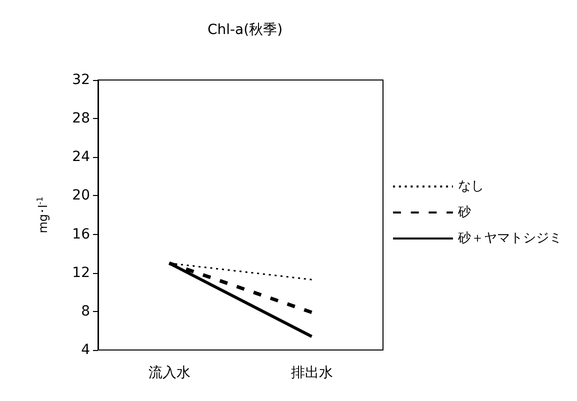  Describe the element at coordinates (169, 373) in the screenshot. I see `x-tick-label: 流入水` at that location.